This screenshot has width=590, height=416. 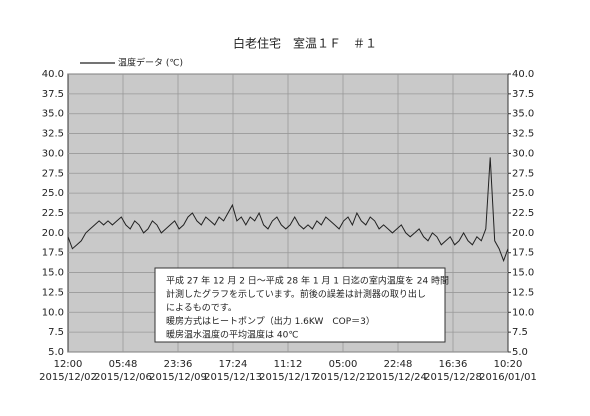 I want to click on x-tick-time: 16:36, so click(x=453, y=364).